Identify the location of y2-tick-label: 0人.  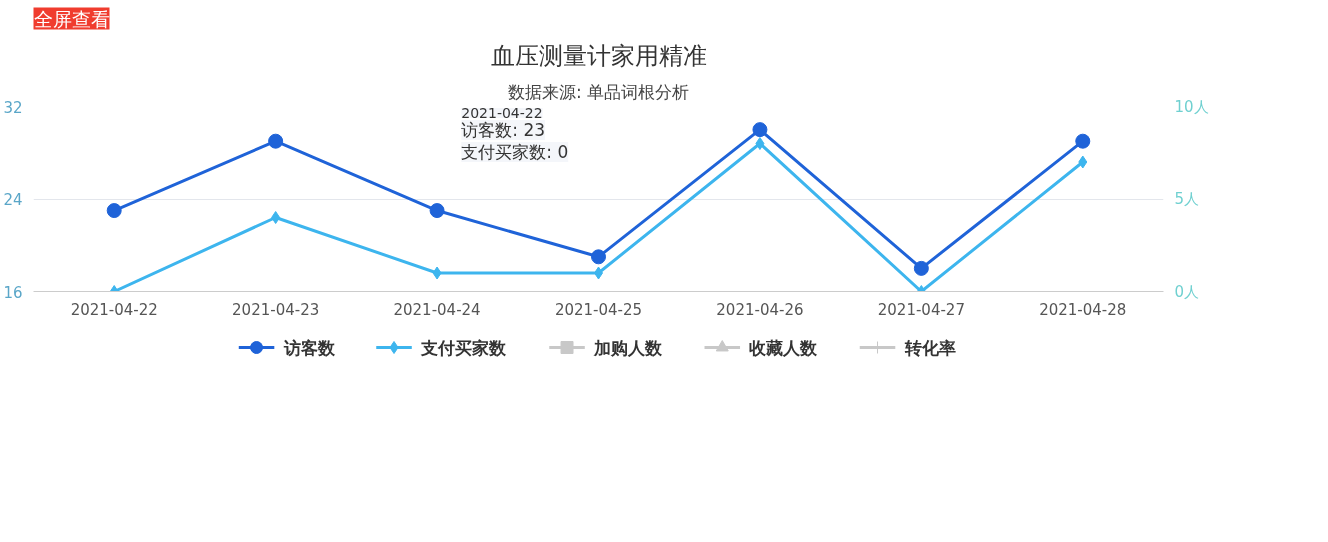
(1187, 291).